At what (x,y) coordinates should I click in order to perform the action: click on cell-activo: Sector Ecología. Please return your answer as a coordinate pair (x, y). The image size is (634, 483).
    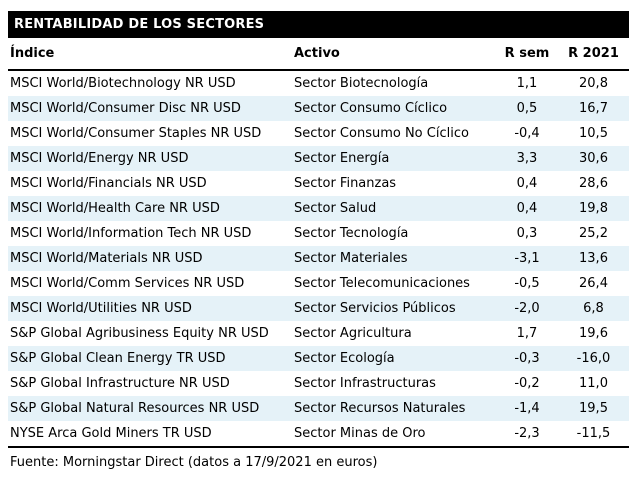
    Looking at the image, I should click on (344, 358).